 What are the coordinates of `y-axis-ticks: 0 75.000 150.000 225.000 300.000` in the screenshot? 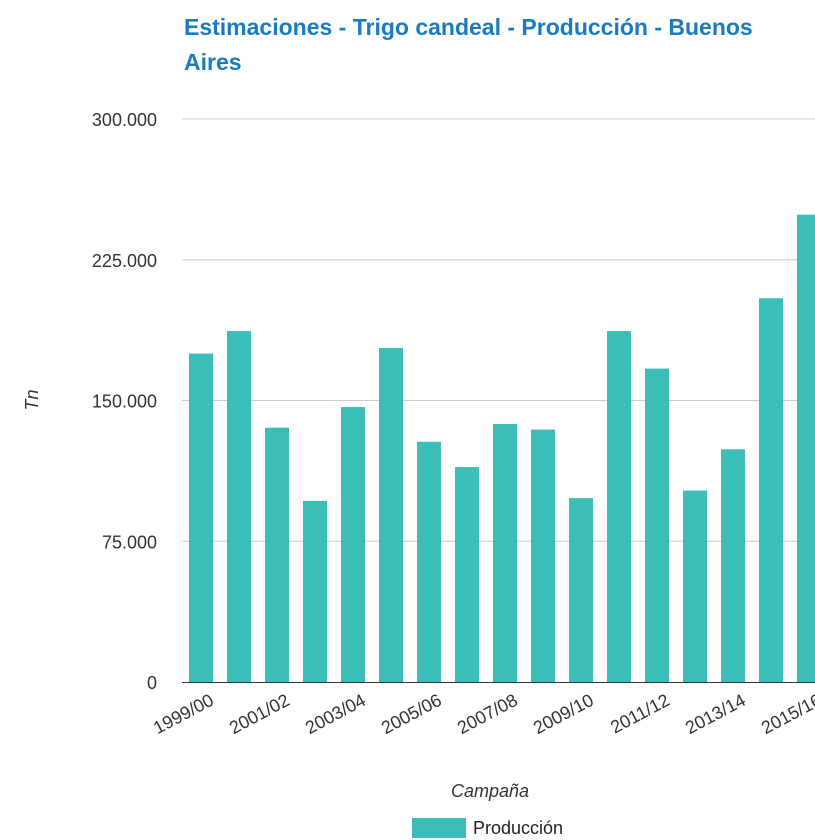 It's located at (124, 401).